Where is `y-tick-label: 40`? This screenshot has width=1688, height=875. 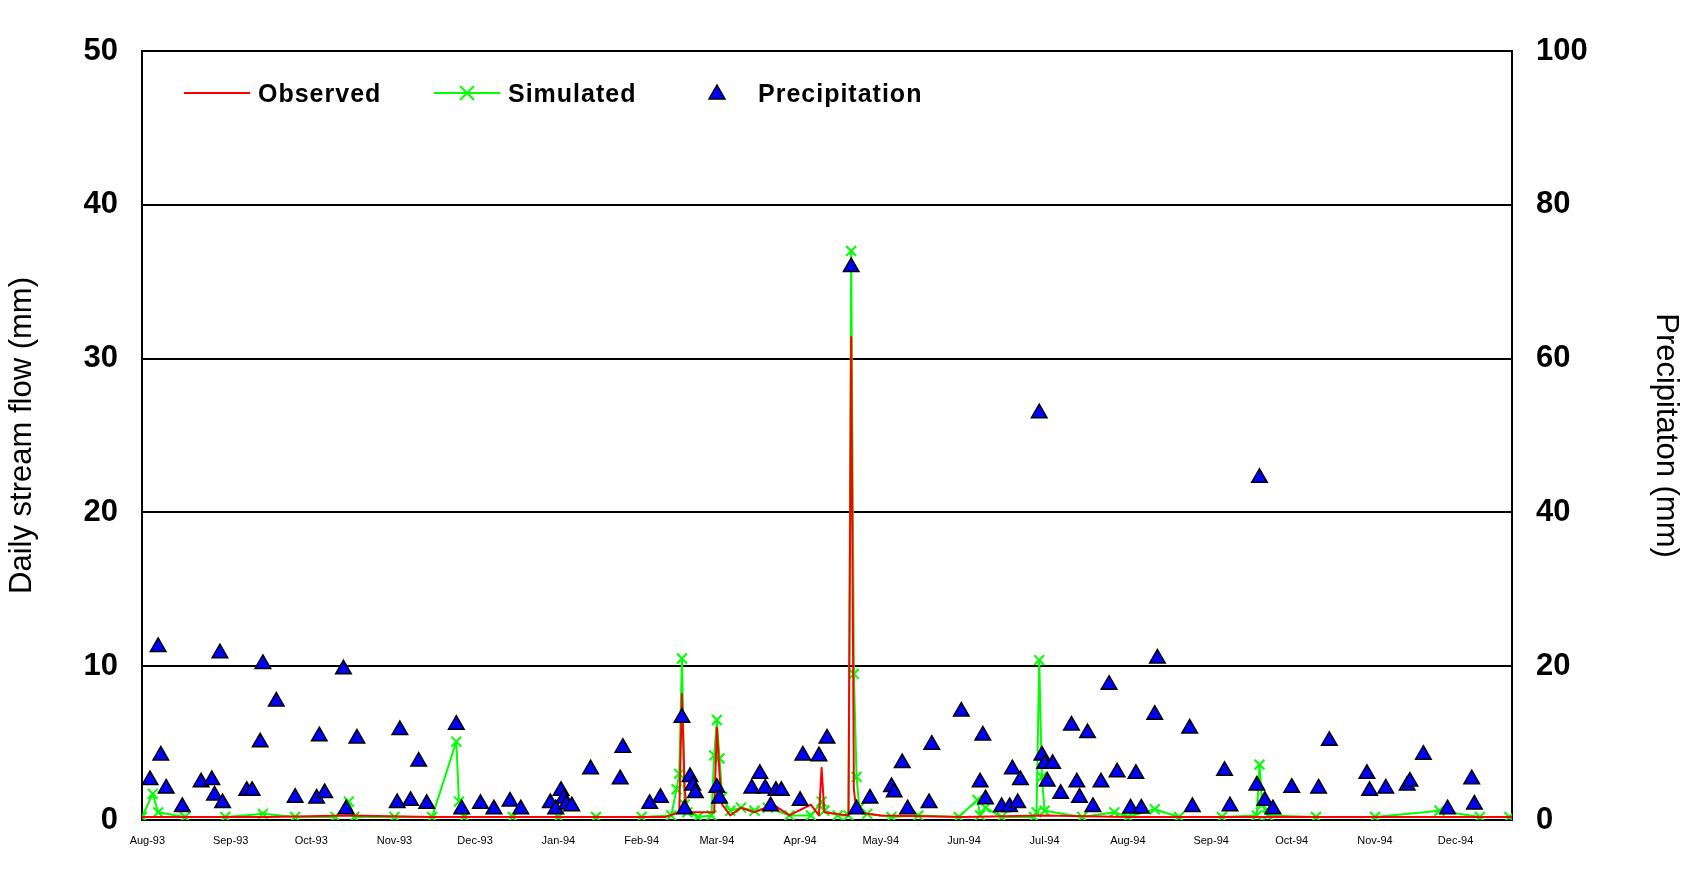 y-tick-label: 40 is located at coordinates (100, 203).